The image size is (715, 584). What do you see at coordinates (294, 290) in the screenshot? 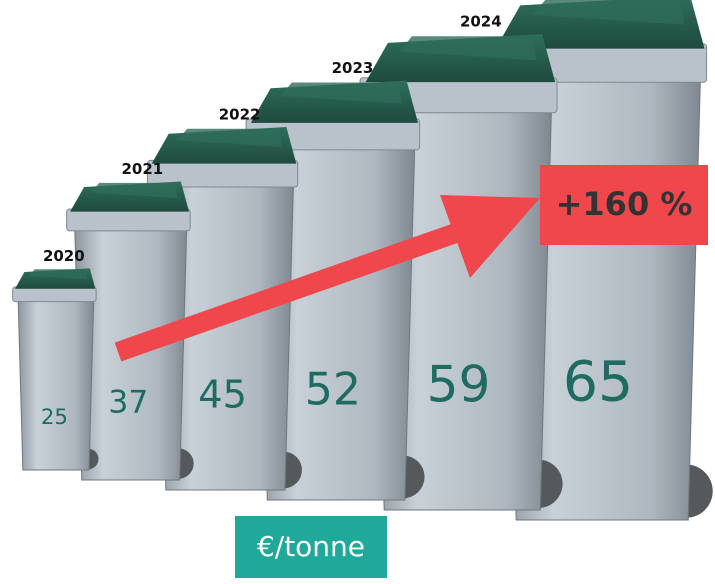
I see `trend-arrow` at bounding box center [294, 290].